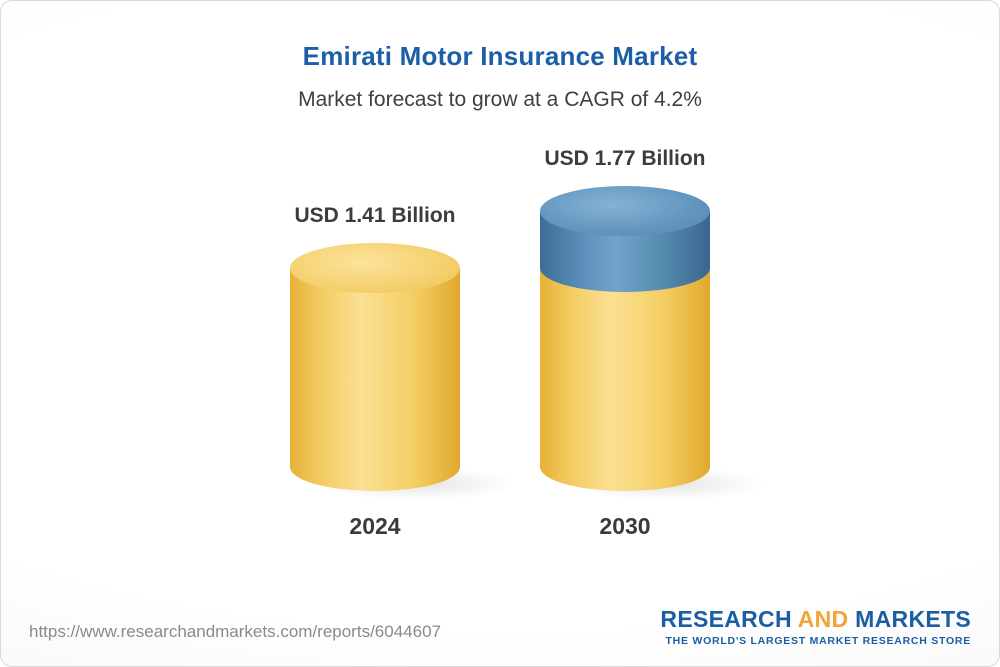  I want to click on base-segment-2024, so click(375, 379).